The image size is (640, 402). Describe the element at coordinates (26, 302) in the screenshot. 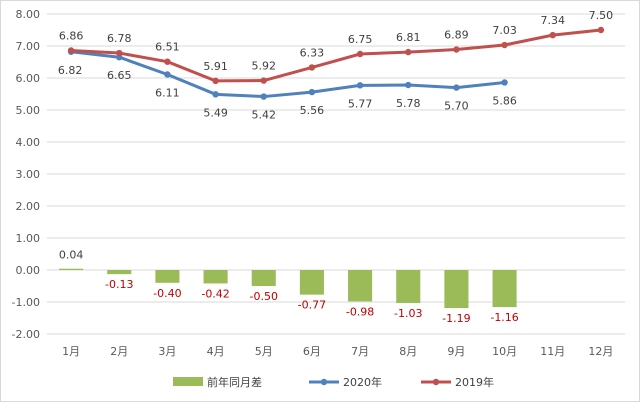

I see `y-tick-label: -1.00` at that location.